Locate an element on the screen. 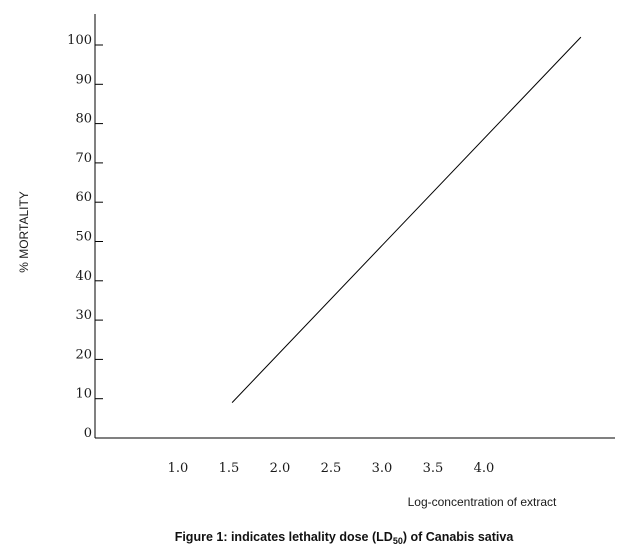 The image size is (635, 550). x-tick-labels: 1.0 1.5 2.0 2.5 3.0 3.5 4.0 is located at coordinates (331, 468).